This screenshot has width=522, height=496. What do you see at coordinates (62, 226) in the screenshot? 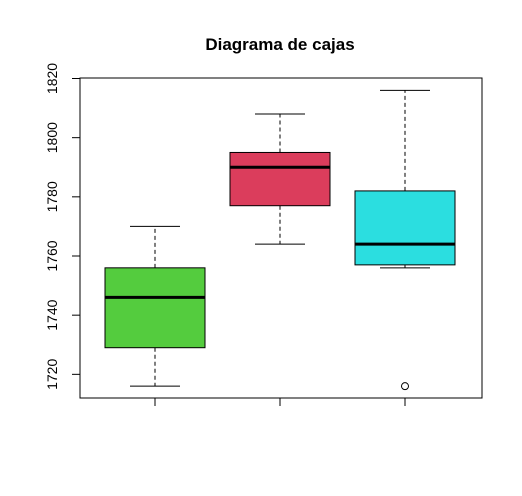
I see `y-axis: 1720 1740 1760 1780 1800 1820` at bounding box center [62, 226].